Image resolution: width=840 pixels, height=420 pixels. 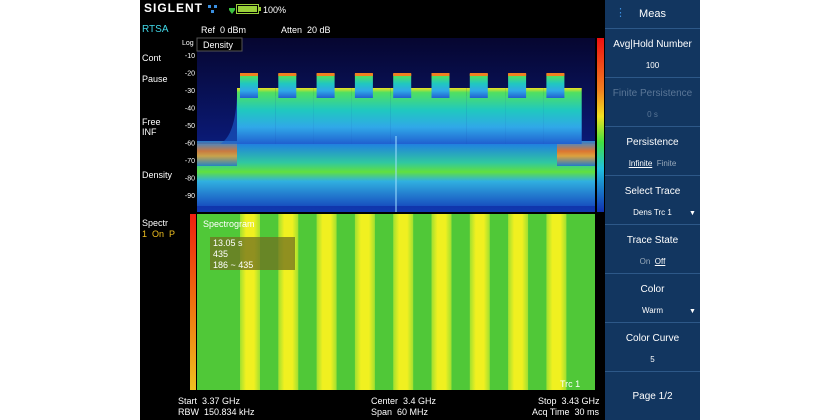 What do you see at coordinates (652, 44) in the screenshot?
I see `menu-label: Avg|Hold Number` at bounding box center [652, 44].